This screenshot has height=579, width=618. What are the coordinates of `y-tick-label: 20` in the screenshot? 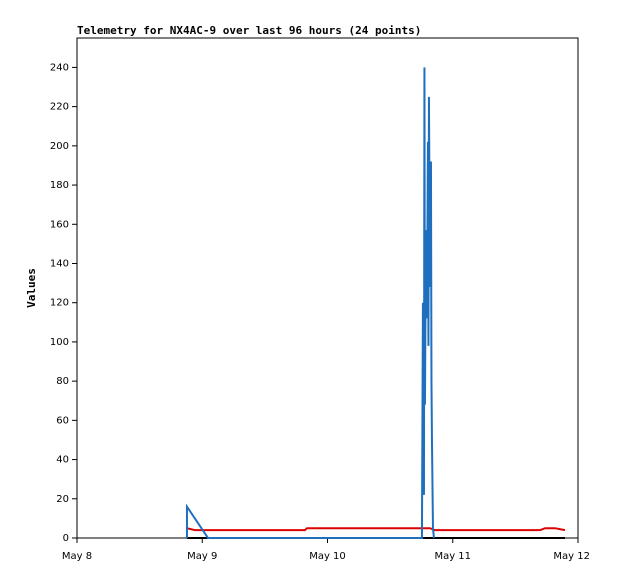 It's located at (62, 499).